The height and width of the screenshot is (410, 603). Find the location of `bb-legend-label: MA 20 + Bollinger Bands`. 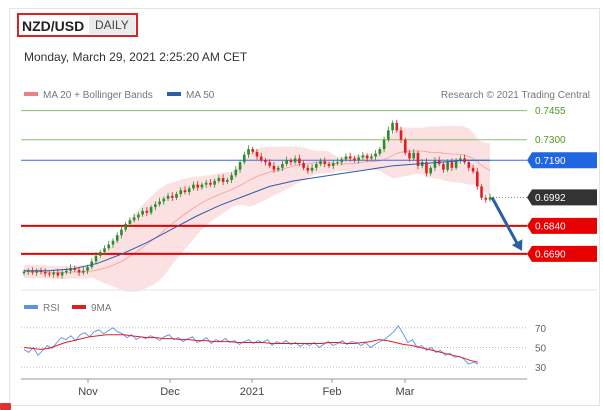

bb-legend-label: MA 20 + Bollinger Bands is located at coordinates (98, 95).